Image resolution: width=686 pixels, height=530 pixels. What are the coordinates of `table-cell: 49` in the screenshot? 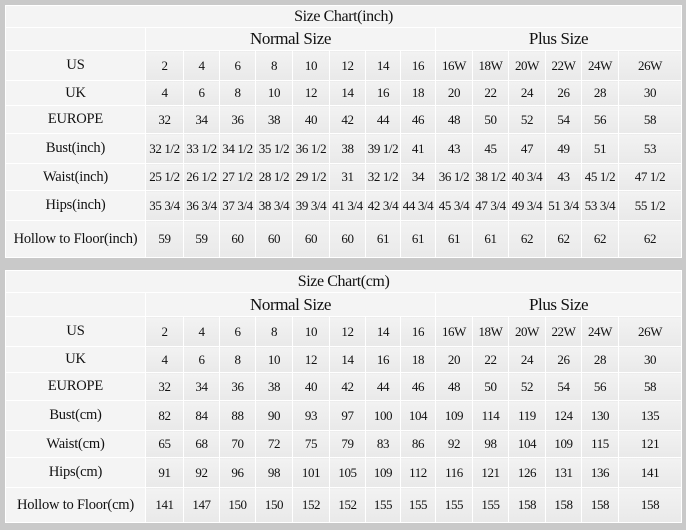 It's located at (563, 148).